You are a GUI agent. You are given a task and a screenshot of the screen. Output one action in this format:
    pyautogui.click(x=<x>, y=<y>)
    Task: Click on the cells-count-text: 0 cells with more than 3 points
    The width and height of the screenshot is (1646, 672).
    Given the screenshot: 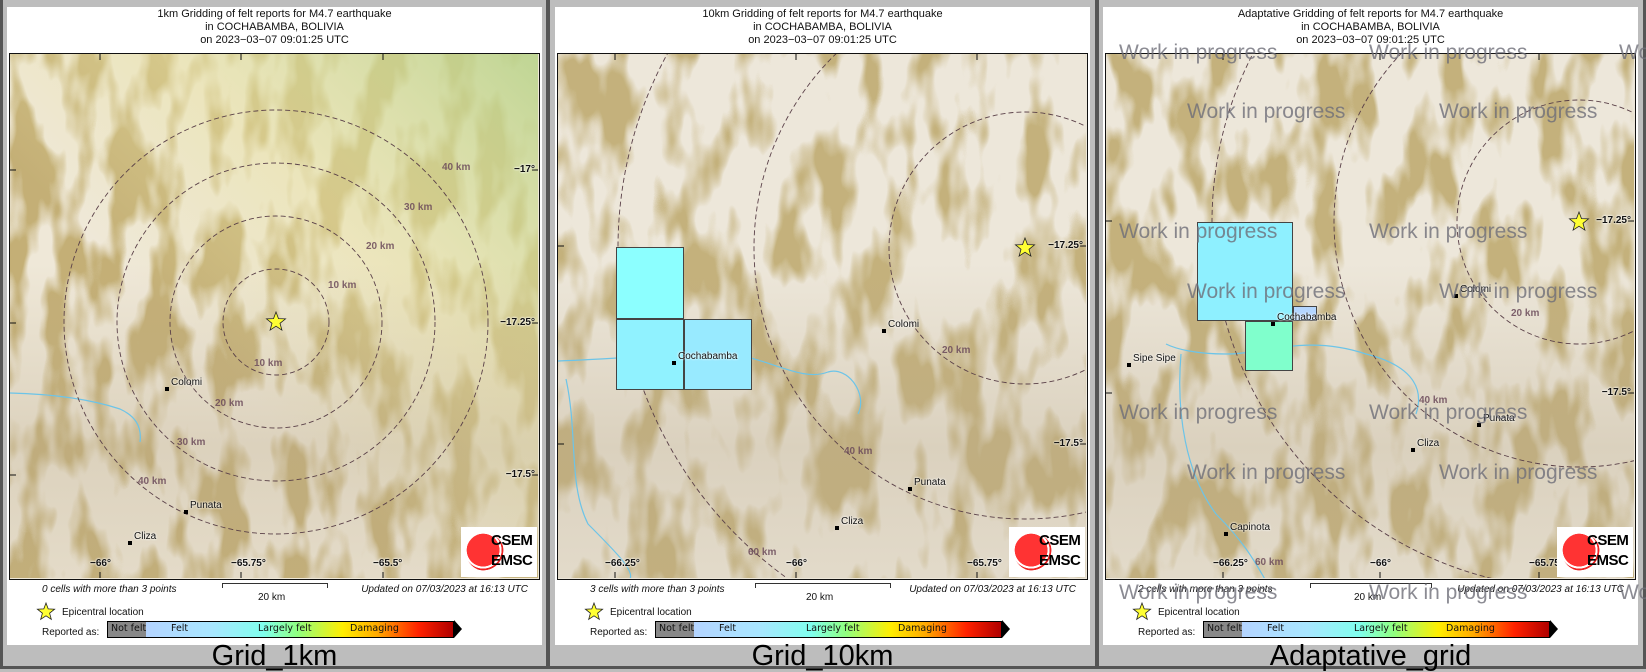 What is the action you would take?
    pyautogui.click(x=109, y=589)
    